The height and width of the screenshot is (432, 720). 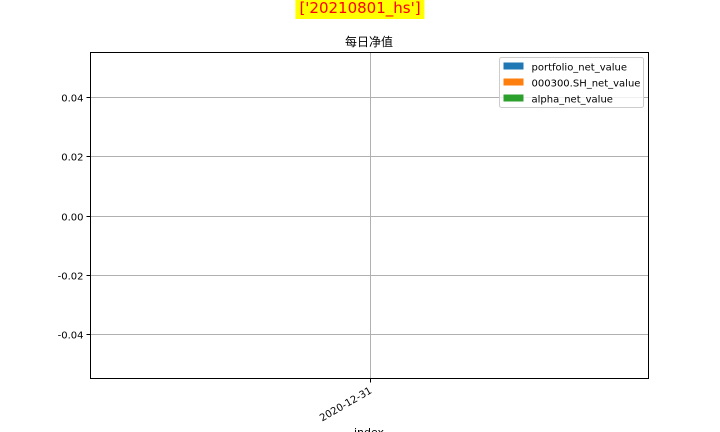 What do you see at coordinates (71, 277) in the screenshot?
I see `y-tick-label: -0.02` at bounding box center [71, 277].